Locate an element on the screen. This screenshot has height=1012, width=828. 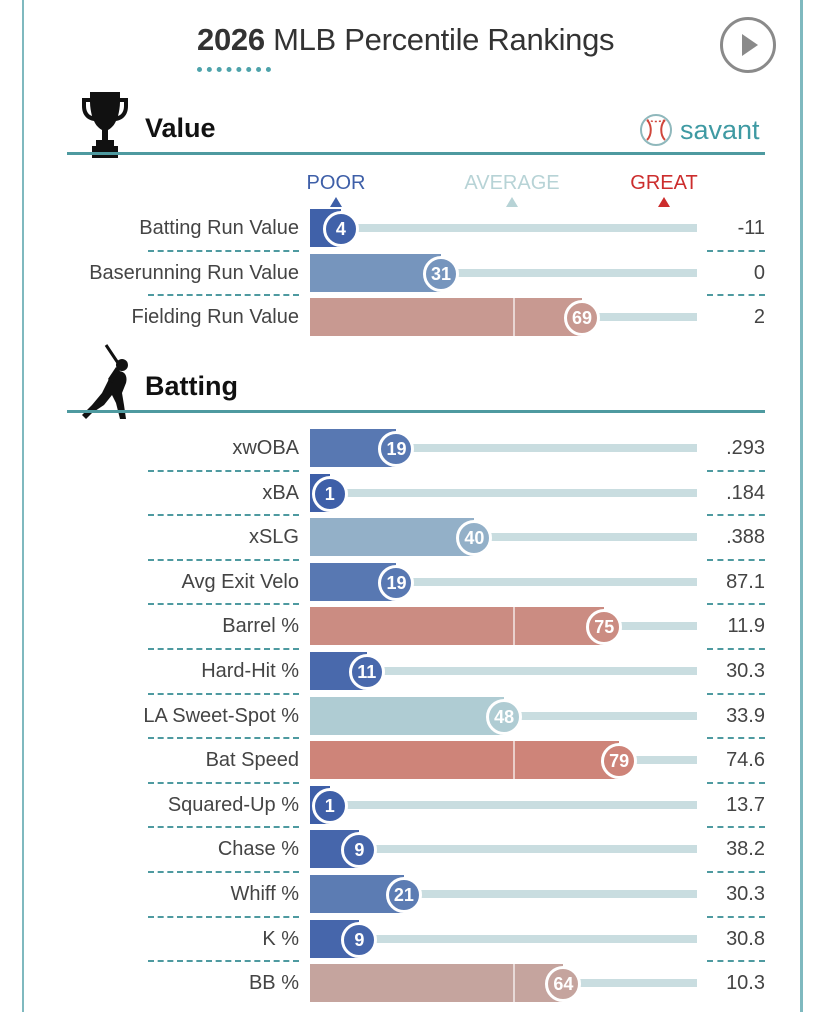
stat-value: 87.1 is located at coordinates (745, 581).